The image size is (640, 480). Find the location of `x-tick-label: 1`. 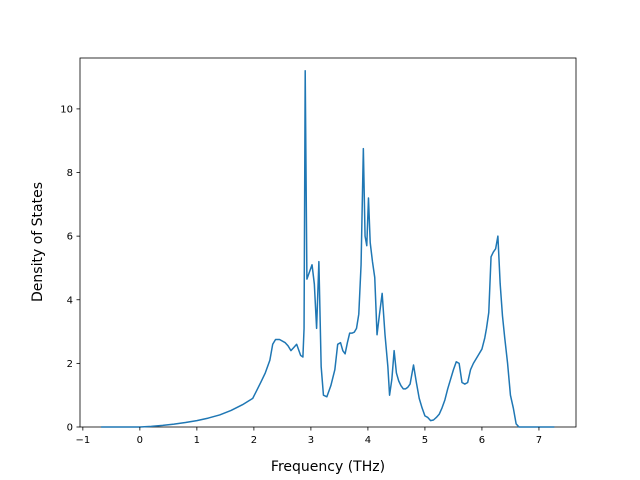

x-tick-label: 1 is located at coordinates (197, 440).